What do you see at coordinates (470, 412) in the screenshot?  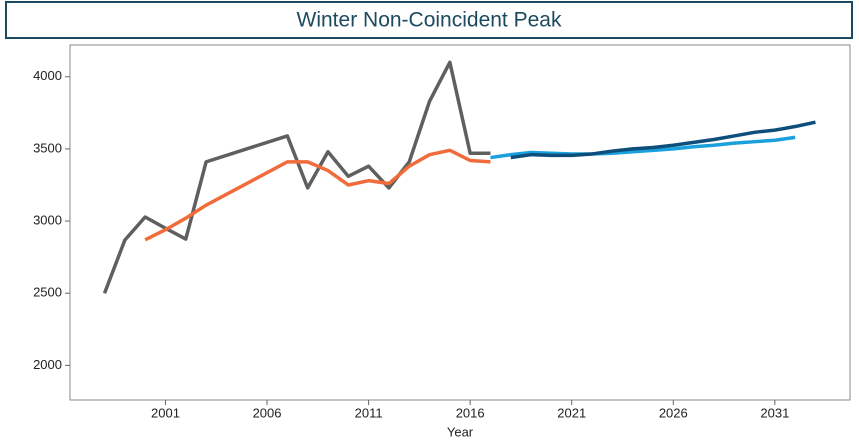 I see `x-tick-label: 2016` at bounding box center [470, 412].